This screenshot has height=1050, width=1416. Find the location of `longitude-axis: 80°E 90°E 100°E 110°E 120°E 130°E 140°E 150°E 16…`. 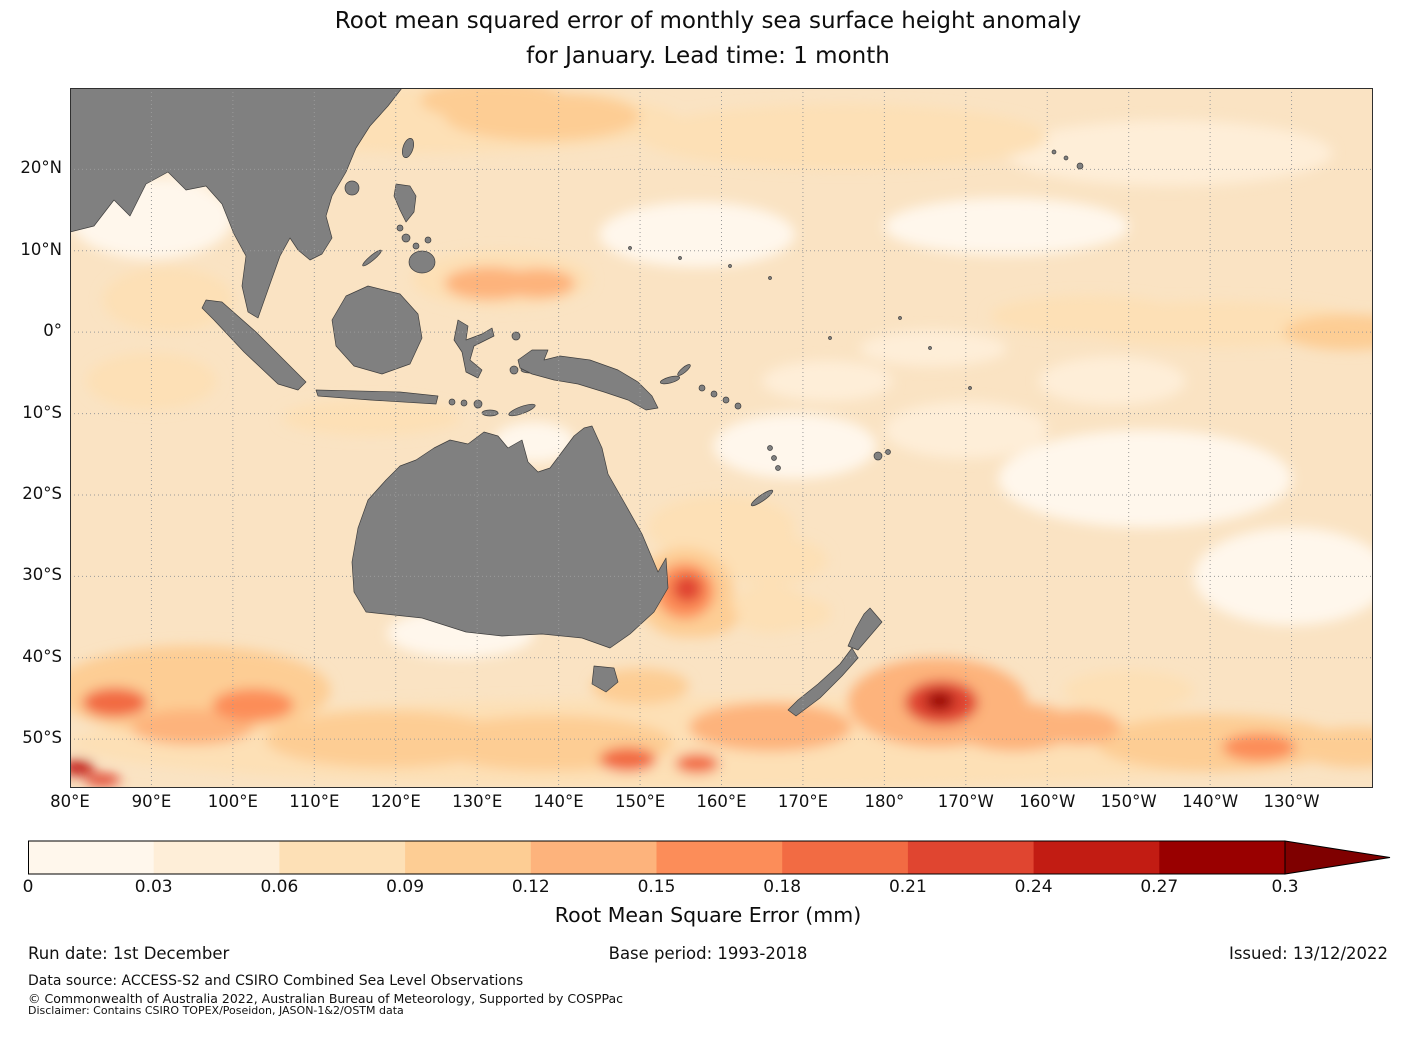

longitude-axis: 80°E 90°E 100°E 110°E 120°E 130°E 140°E 150°E 16… is located at coordinates (708, 804).